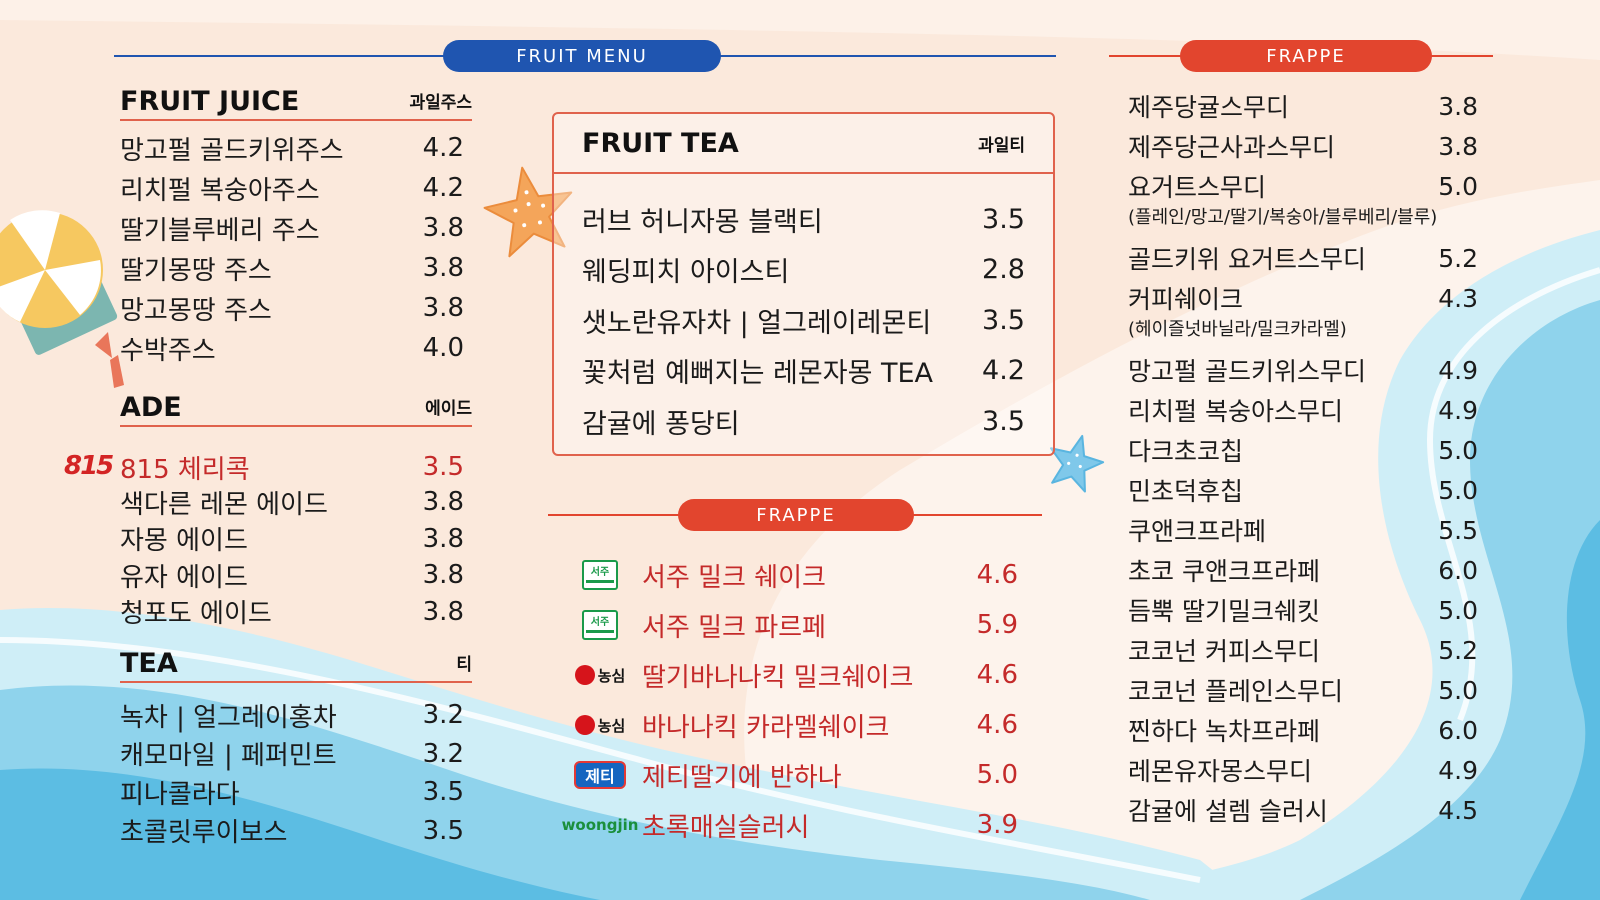 The height and width of the screenshot is (900, 1600). I want to click on item-name: 레몬유자몽스무디, so click(1220, 771).